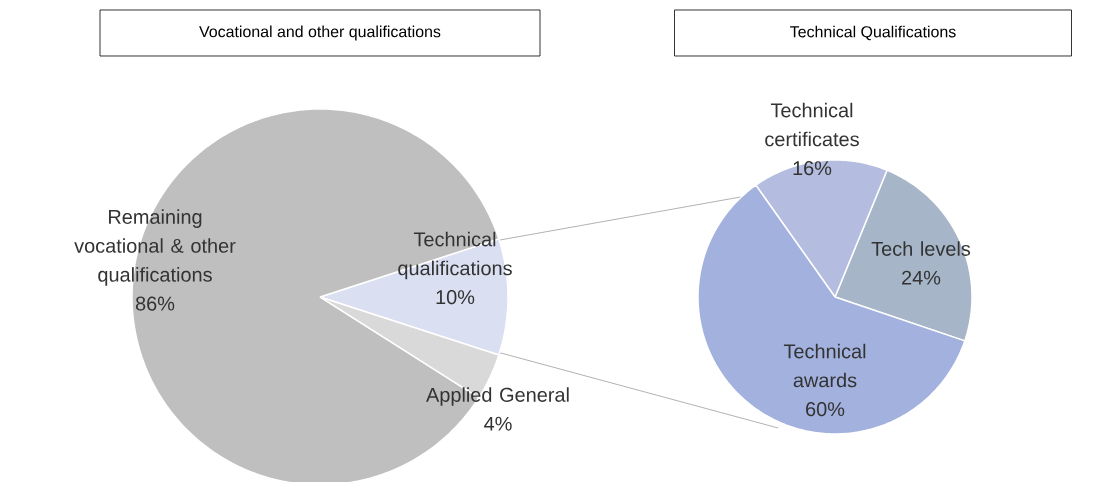  I want to click on data-label: 60%, so click(825, 409).